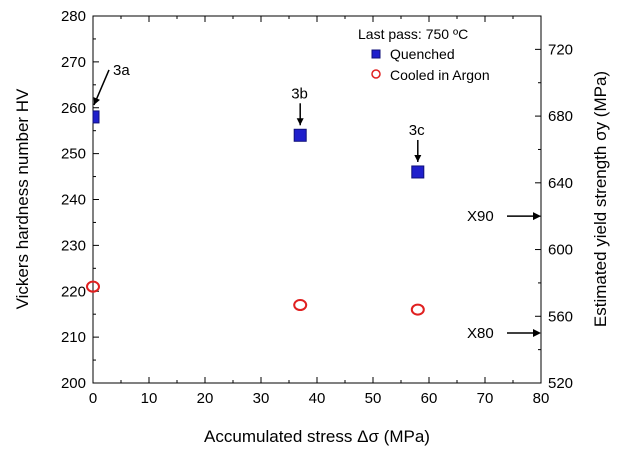 The width and height of the screenshot is (619, 452). I want to click on y2-tick-label: 680, so click(560, 116).